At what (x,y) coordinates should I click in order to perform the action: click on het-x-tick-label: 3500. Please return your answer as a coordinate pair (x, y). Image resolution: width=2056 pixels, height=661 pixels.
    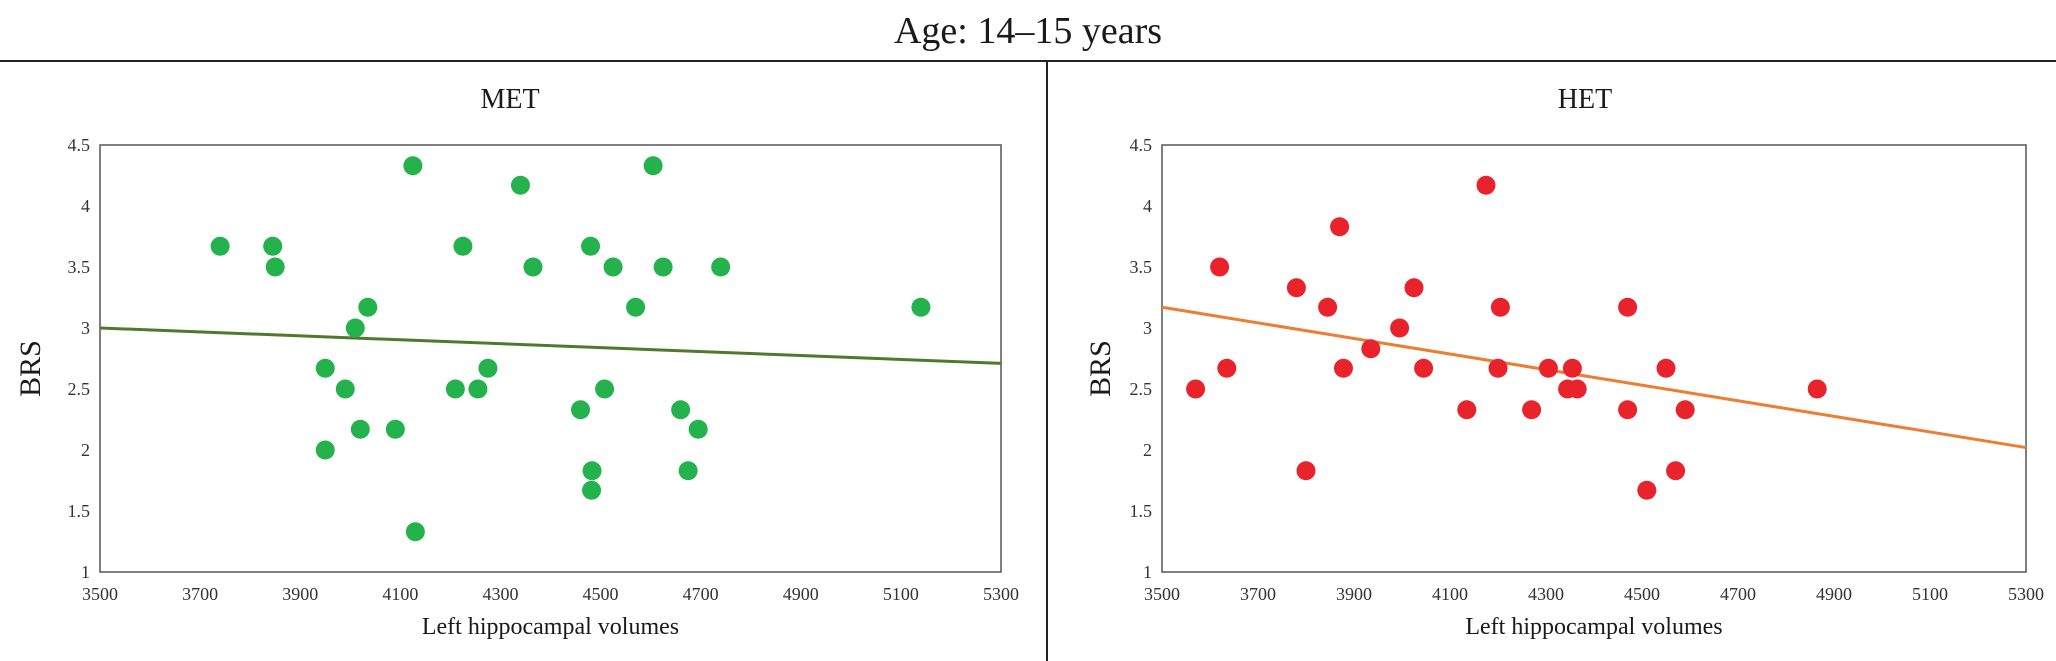
    Looking at the image, I should click on (1162, 594).